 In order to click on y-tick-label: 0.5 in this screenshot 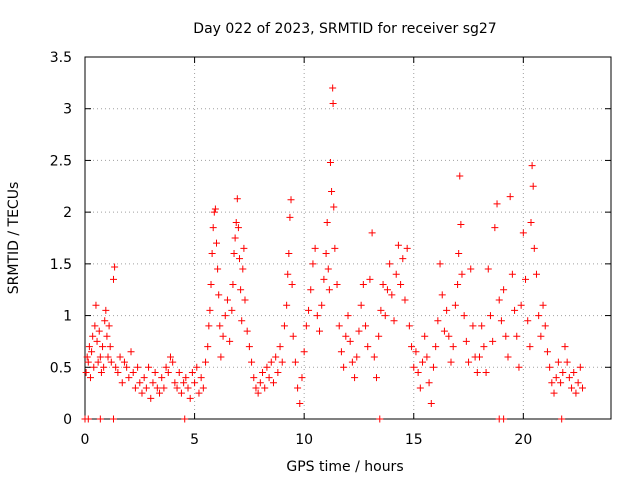, I will do `click(61, 368)`.